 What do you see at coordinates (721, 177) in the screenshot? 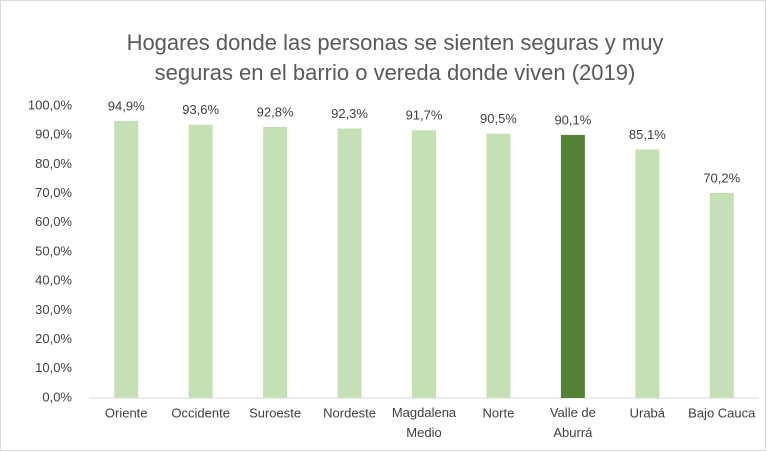
I see `data-label: 70,2%` at bounding box center [721, 177].